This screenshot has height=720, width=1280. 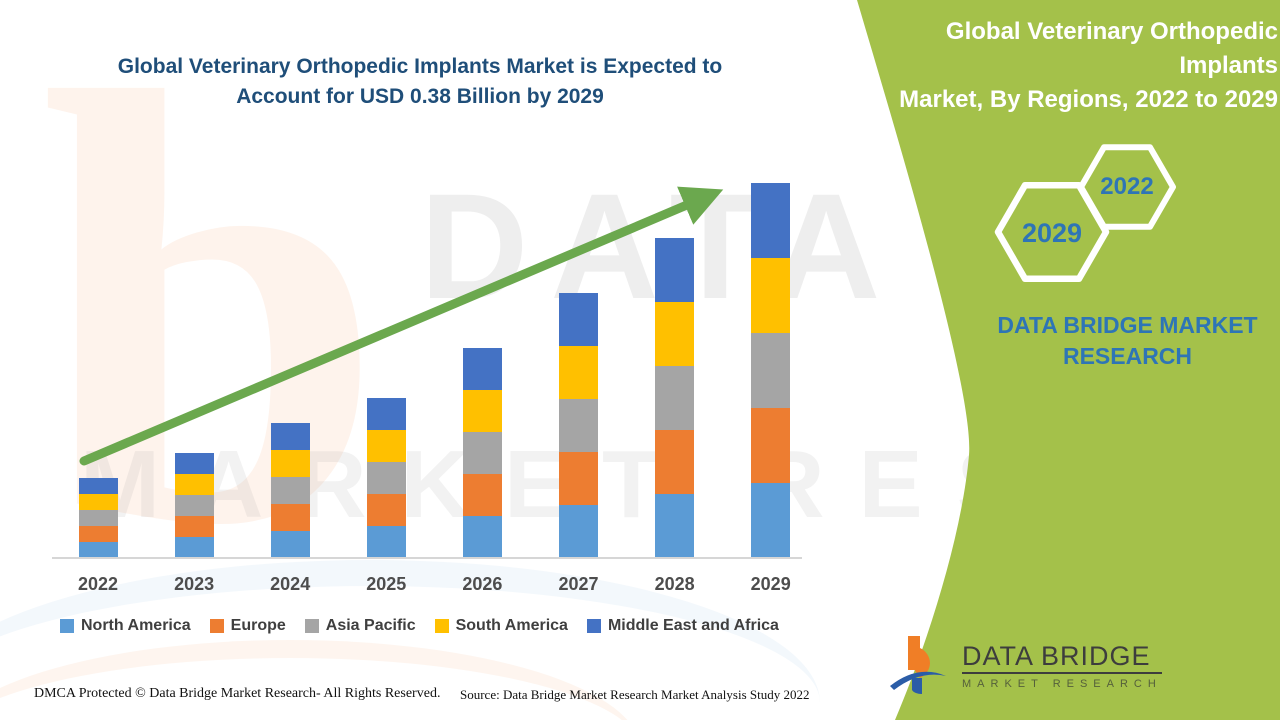 What do you see at coordinates (98, 486) in the screenshot?
I see `bar-2022-segment-middle-east-and-africa` at bounding box center [98, 486].